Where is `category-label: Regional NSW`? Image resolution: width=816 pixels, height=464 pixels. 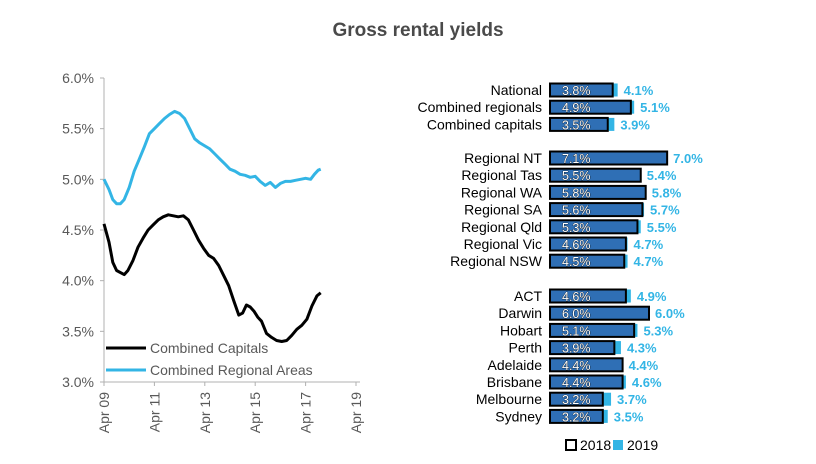
category-label: Regional NSW is located at coordinates (496, 261).